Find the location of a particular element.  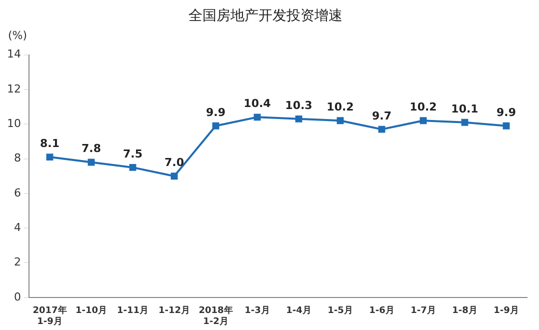

x-tick-label: 1-7月 is located at coordinates (423, 310).